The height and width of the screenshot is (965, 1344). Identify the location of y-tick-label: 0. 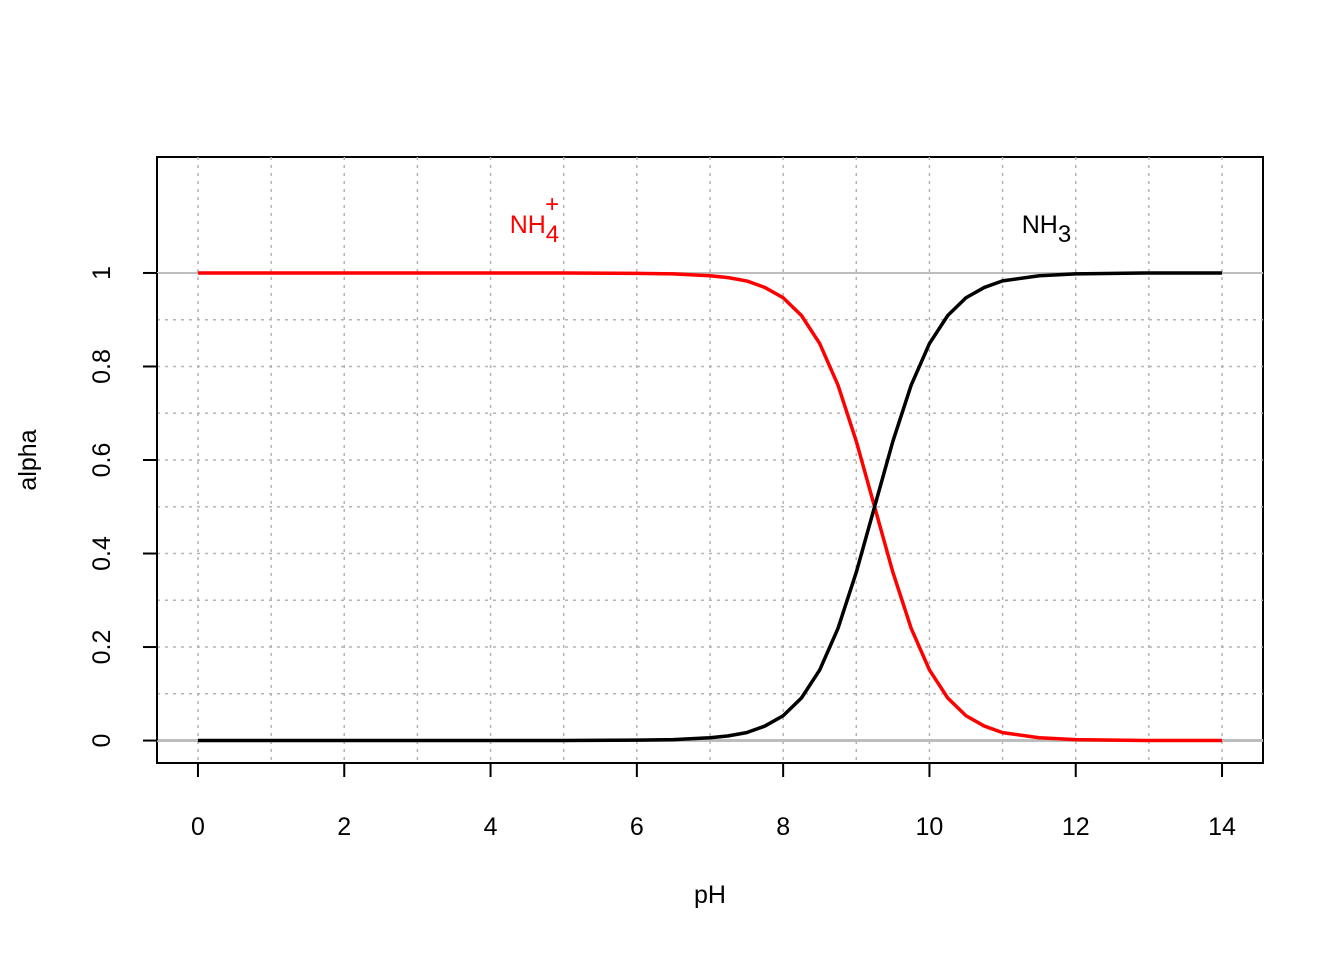
(102, 741).